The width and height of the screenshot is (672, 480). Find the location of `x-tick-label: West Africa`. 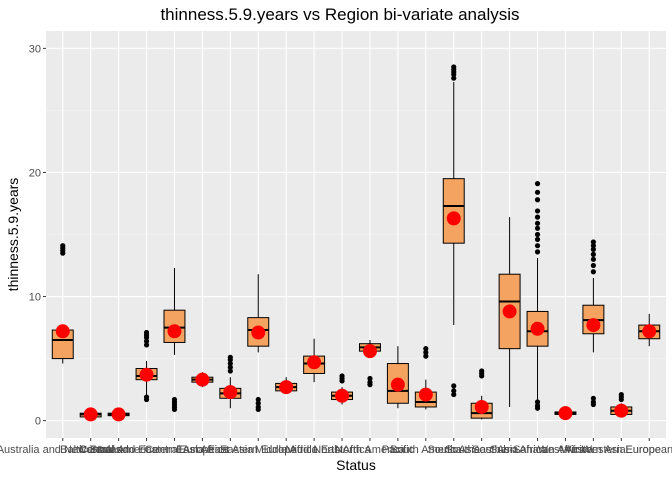

x-tick-label: West Africa is located at coordinates (566, 450).